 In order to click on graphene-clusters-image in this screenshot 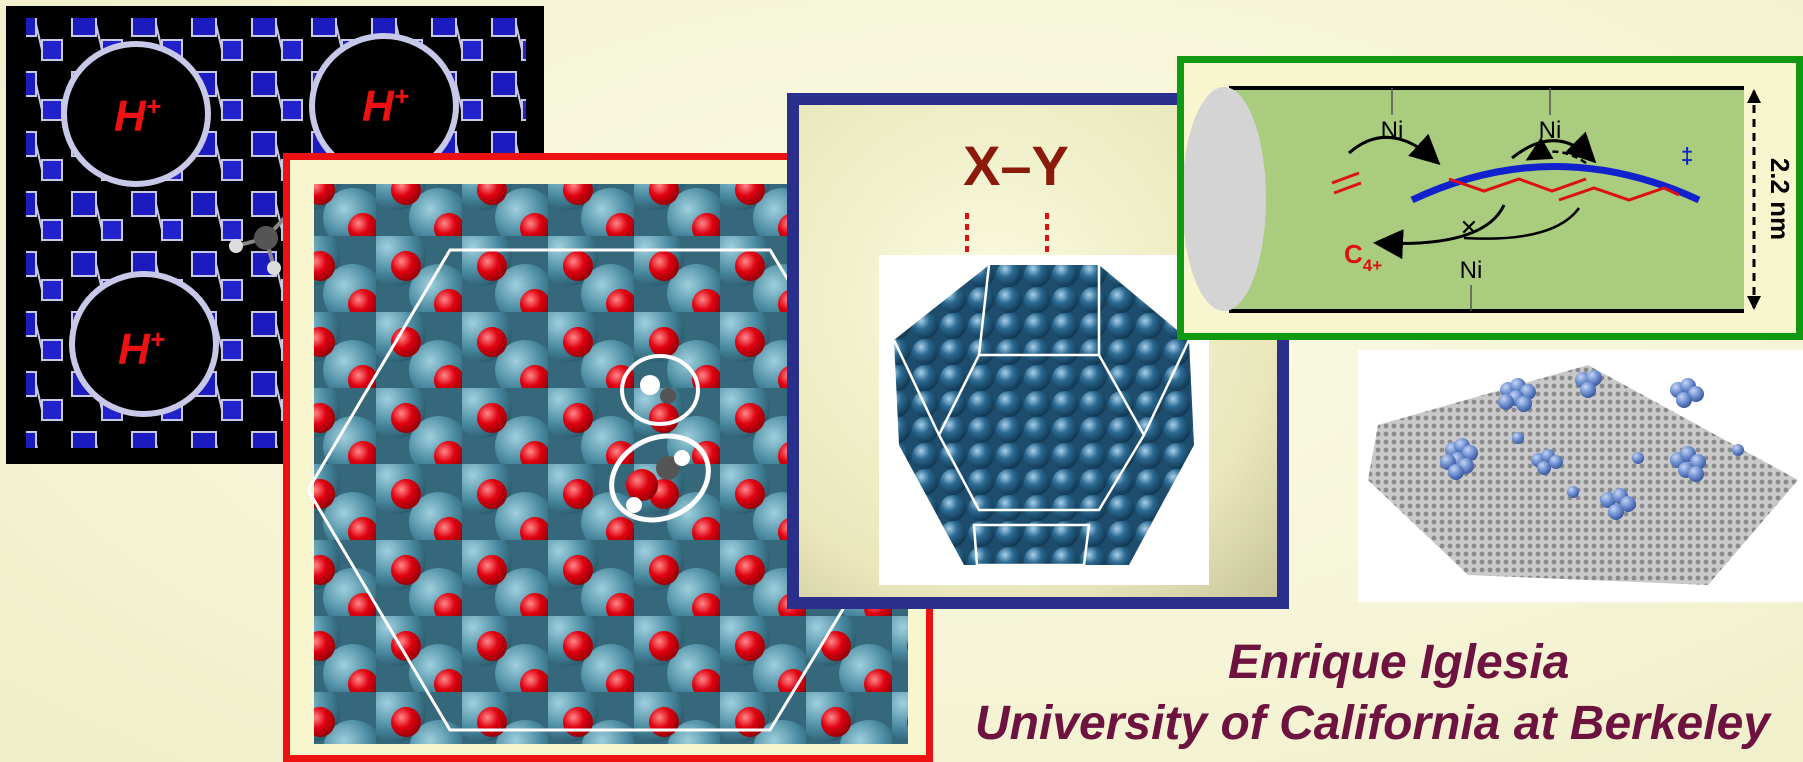, I will do `click(1580, 476)`.